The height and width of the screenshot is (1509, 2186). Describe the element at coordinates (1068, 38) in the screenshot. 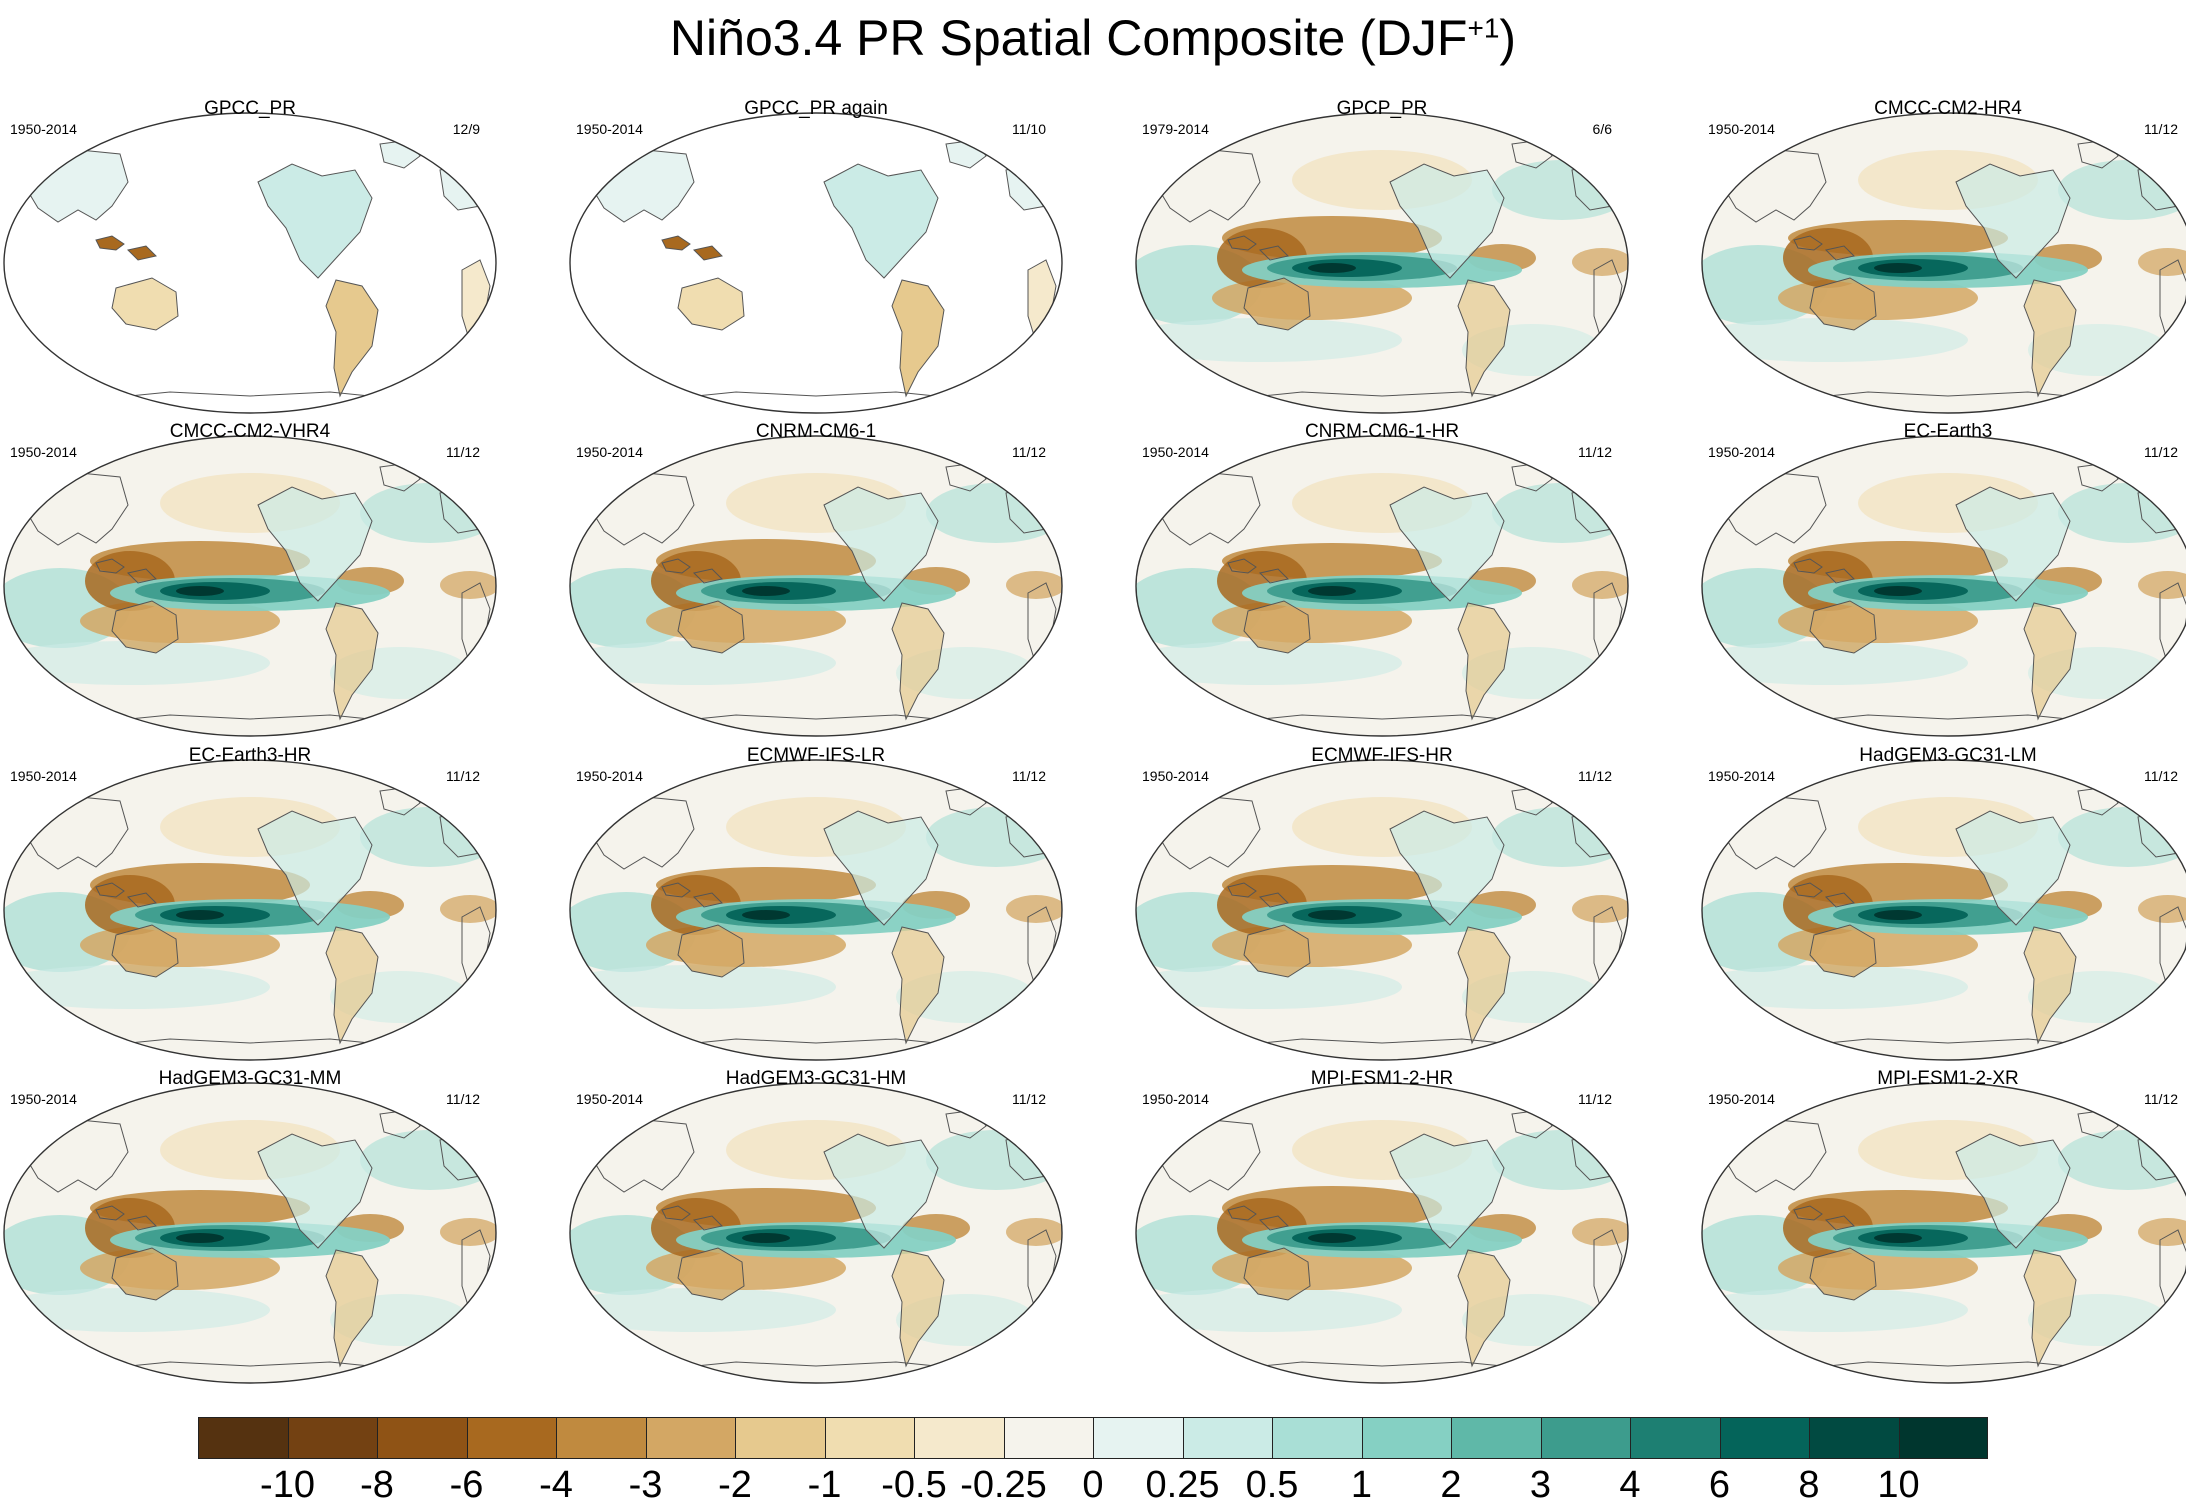

I see `title-main: Niño3.4 PR Spatial Composite (DJF` at that location.